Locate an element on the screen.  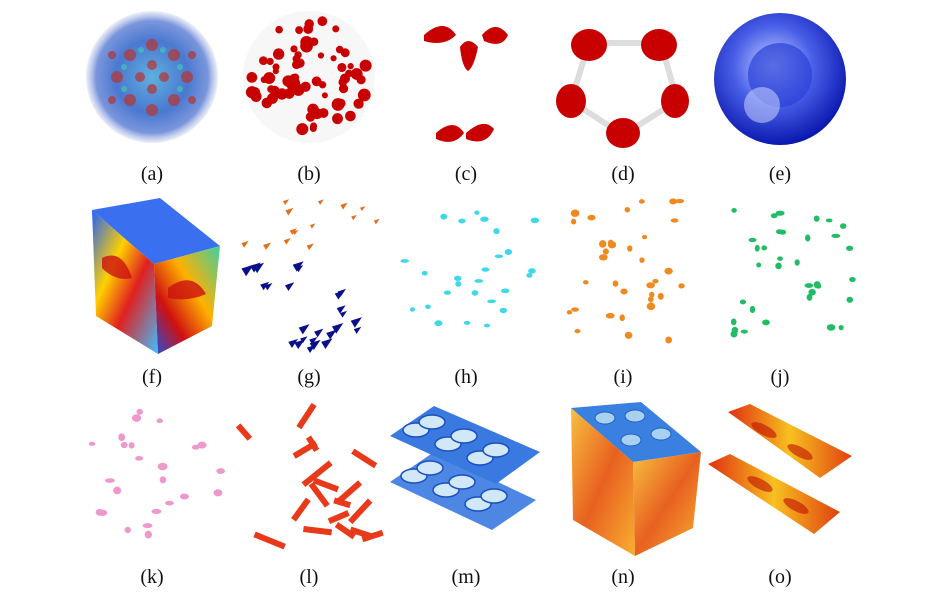
panel-h-render is located at coordinates (466, 278).